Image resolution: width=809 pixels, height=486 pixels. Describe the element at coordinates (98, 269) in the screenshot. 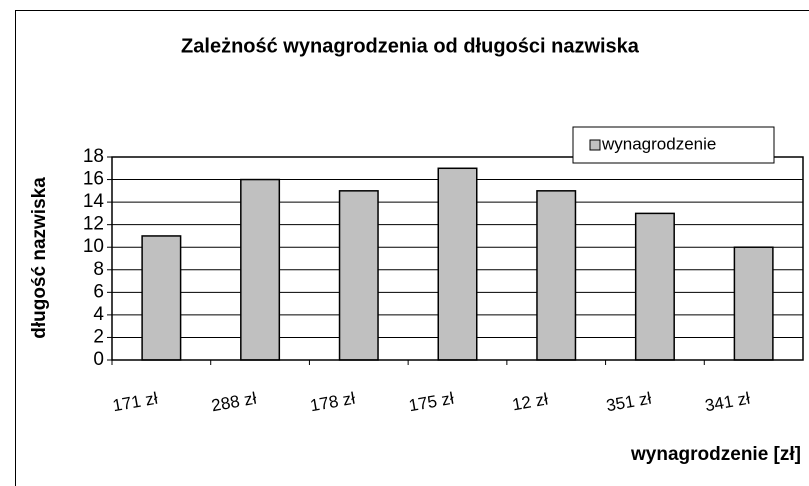

I see `y-tick-label: 8` at that location.